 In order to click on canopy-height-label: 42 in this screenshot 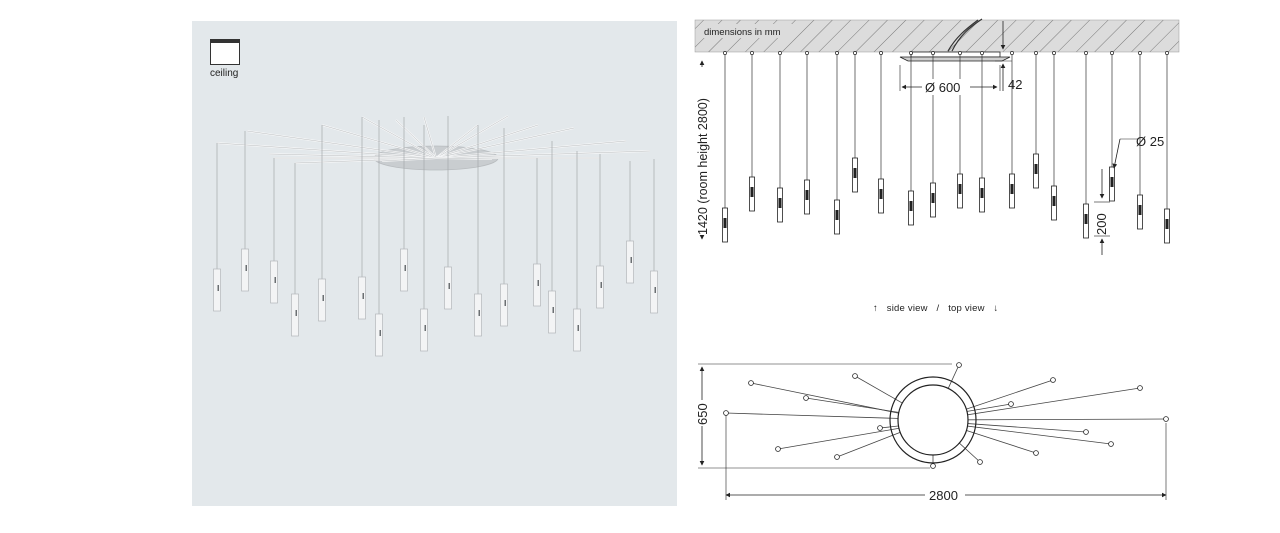, I will do `click(1015, 84)`.